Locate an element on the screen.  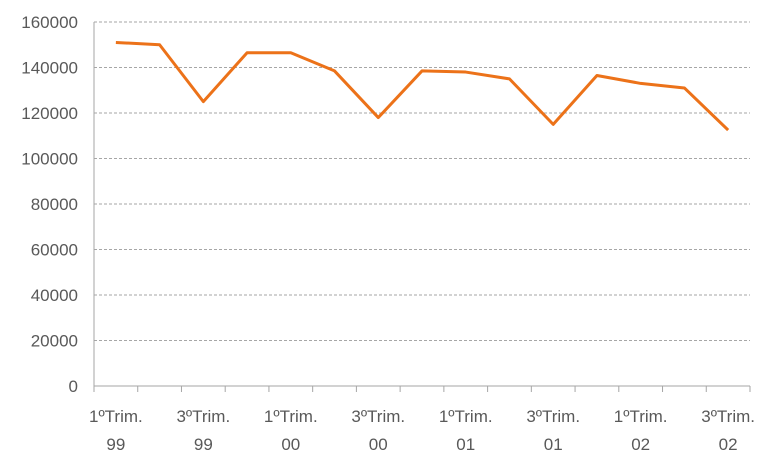
x-tick-label: 1ºTrim. 00 is located at coordinates (291, 429).